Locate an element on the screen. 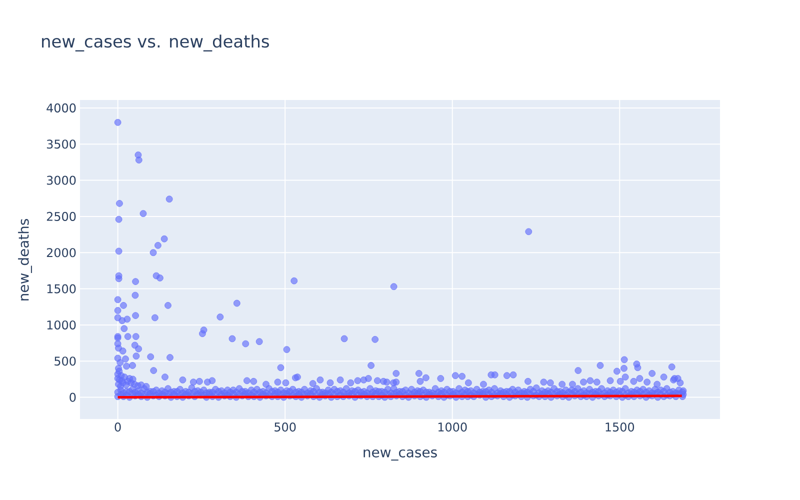 The width and height of the screenshot is (800, 500). x-tick-label: 500 is located at coordinates (285, 427).